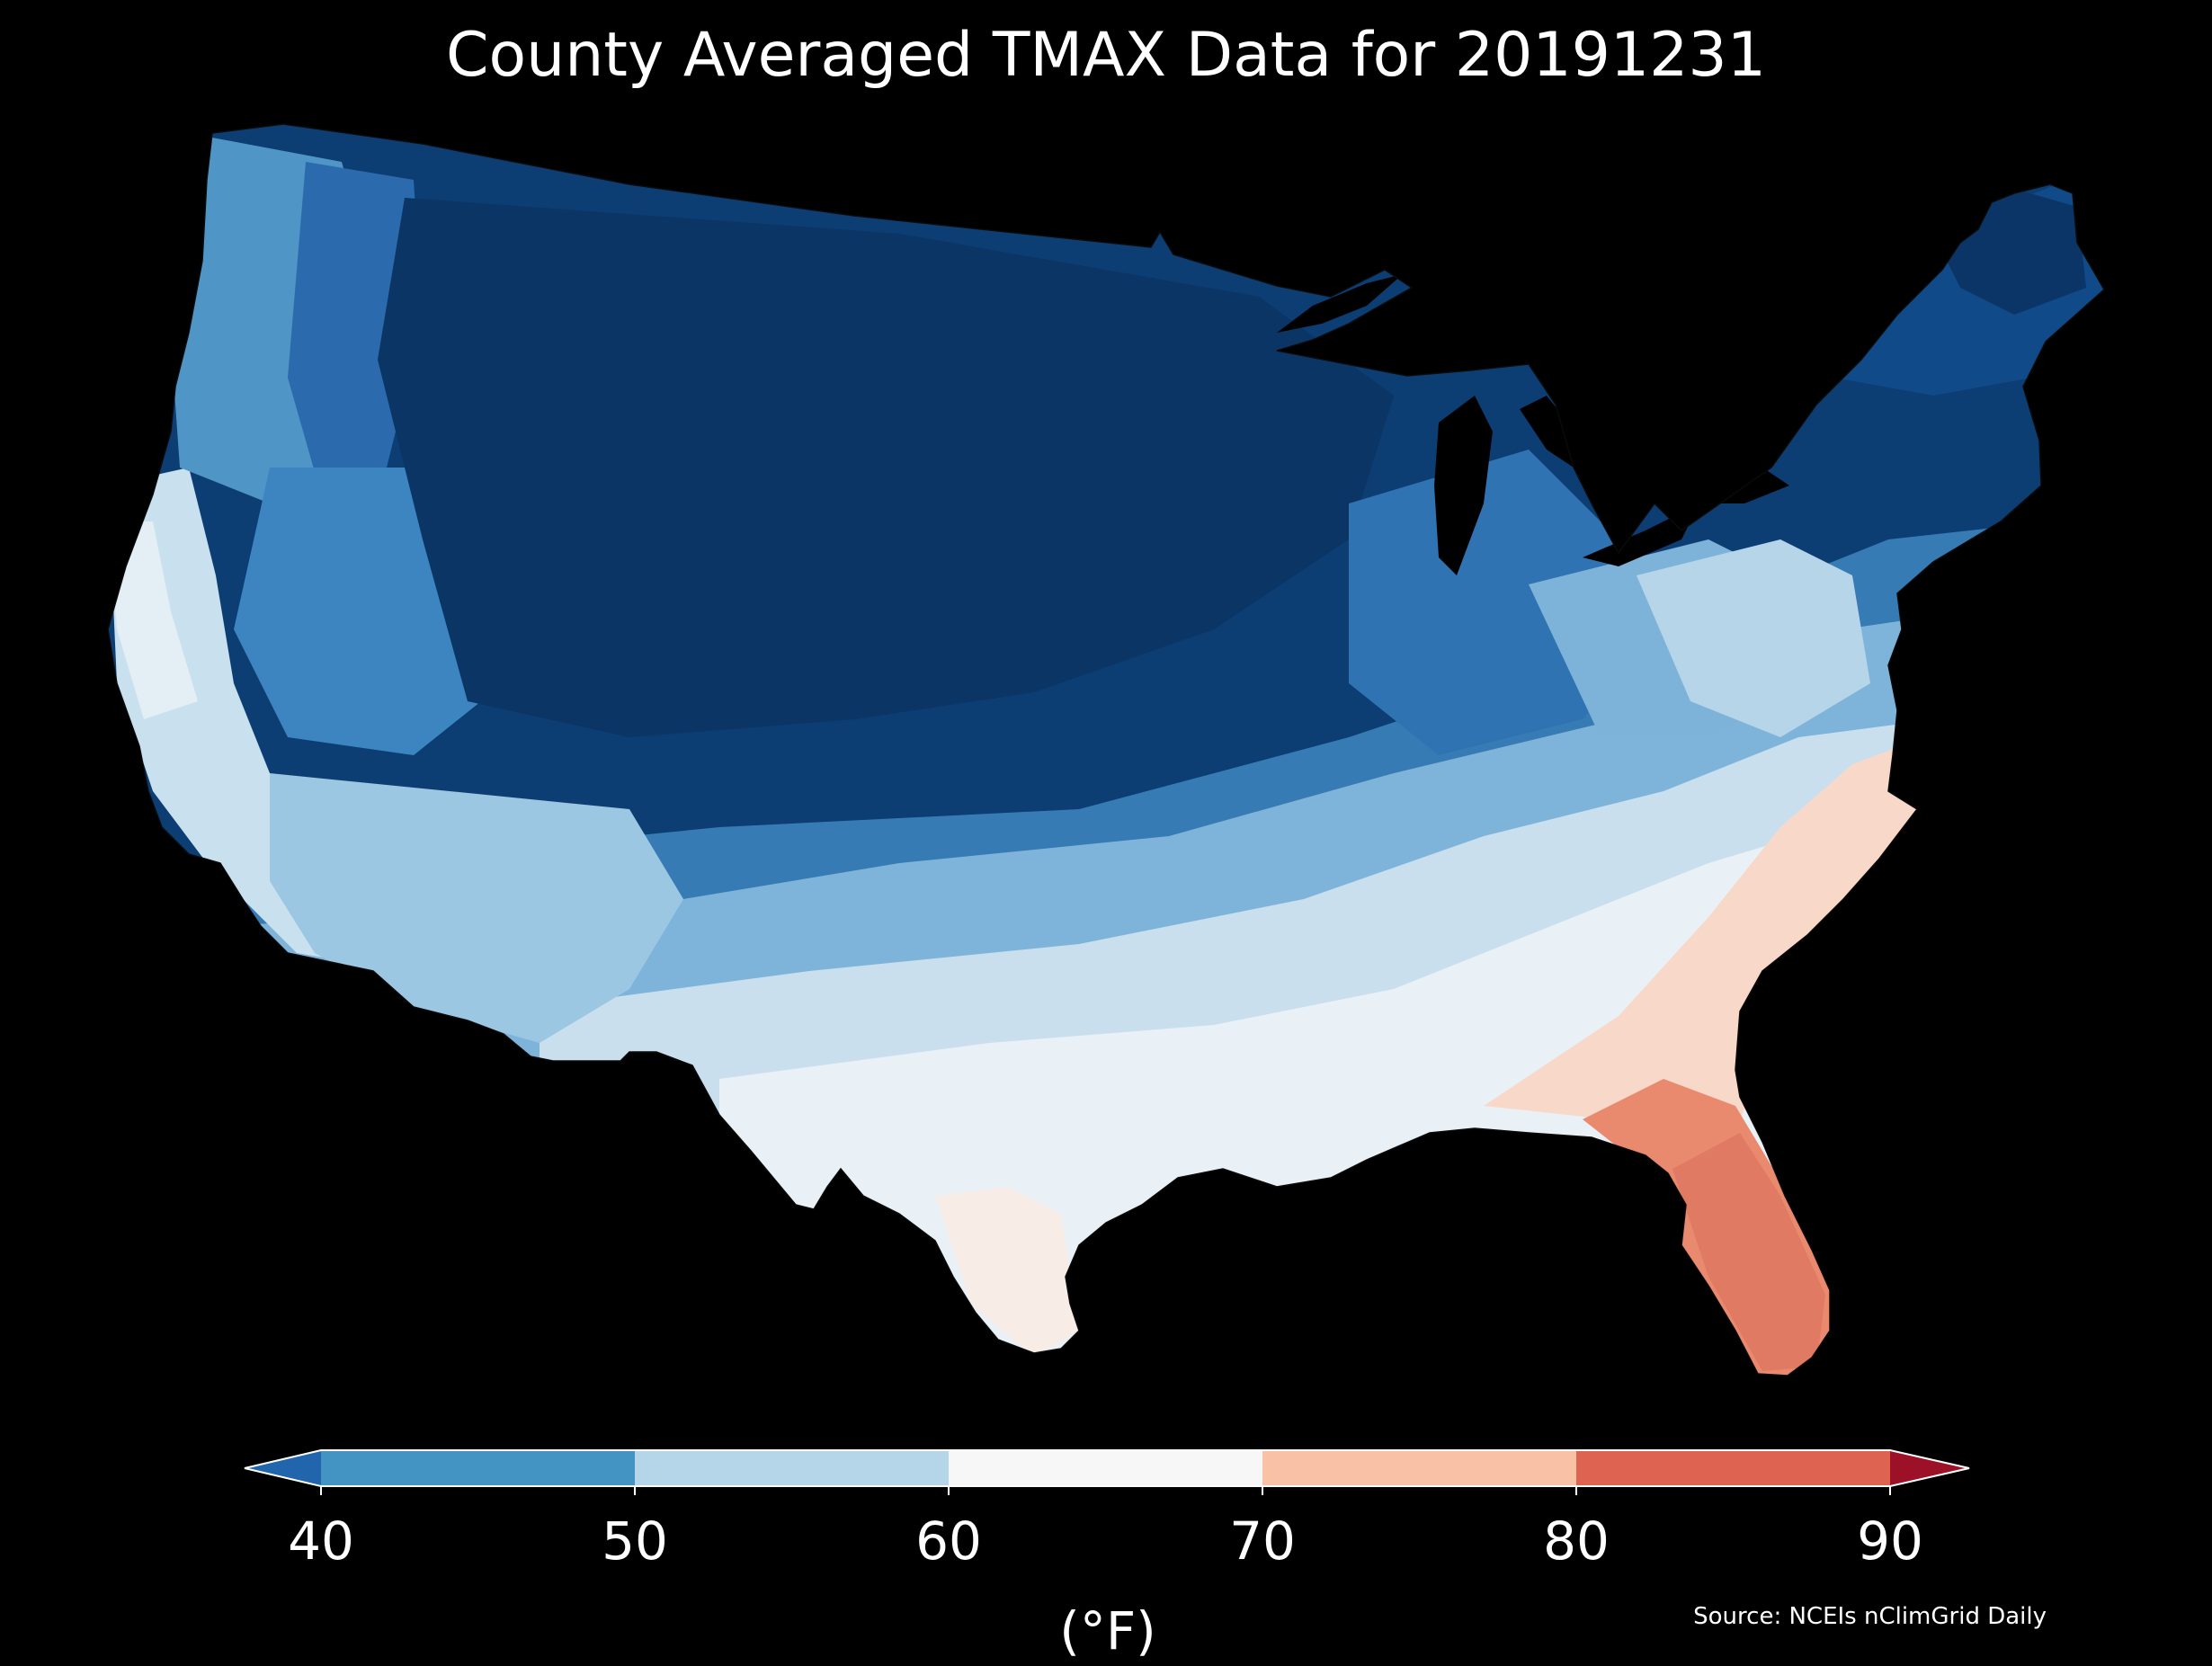  I want to click on colorbar-extend-min, so click(283, 1468).